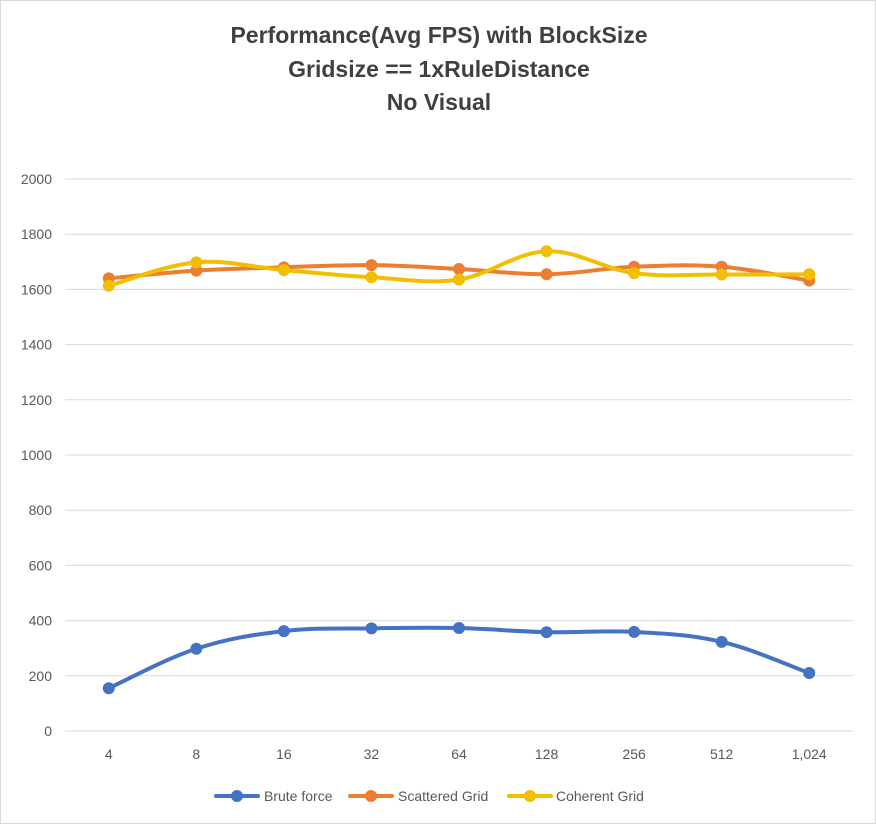 This screenshot has height=825, width=876. I want to click on legend: Brute force Scattered Grid Coherent Grid, so click(429, 796).